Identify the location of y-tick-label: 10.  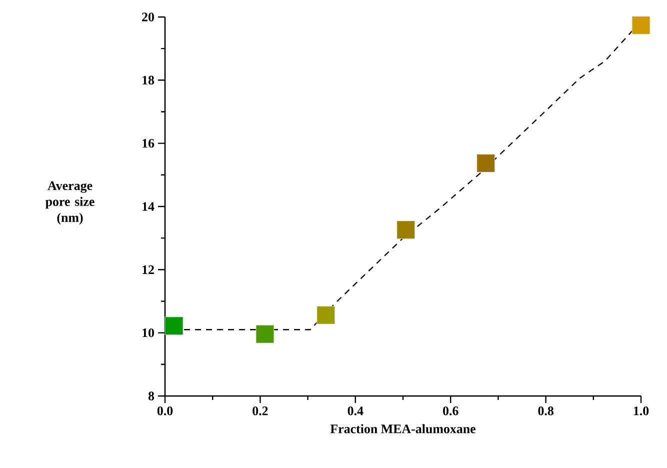
(148, 333).